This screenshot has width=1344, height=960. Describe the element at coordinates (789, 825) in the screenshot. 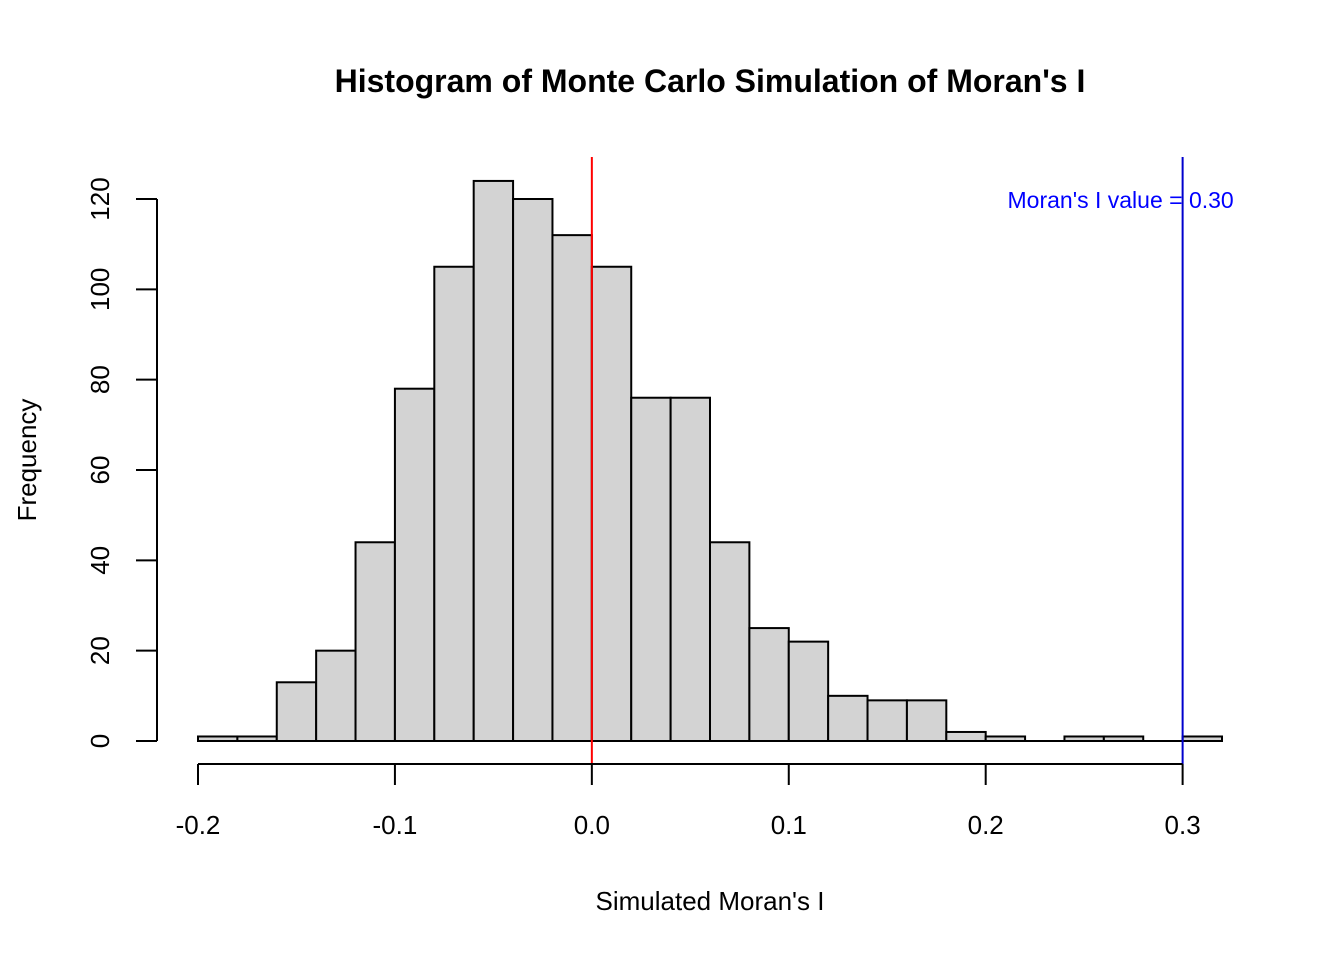

I see `x-tick-label: 0.1` at that location.